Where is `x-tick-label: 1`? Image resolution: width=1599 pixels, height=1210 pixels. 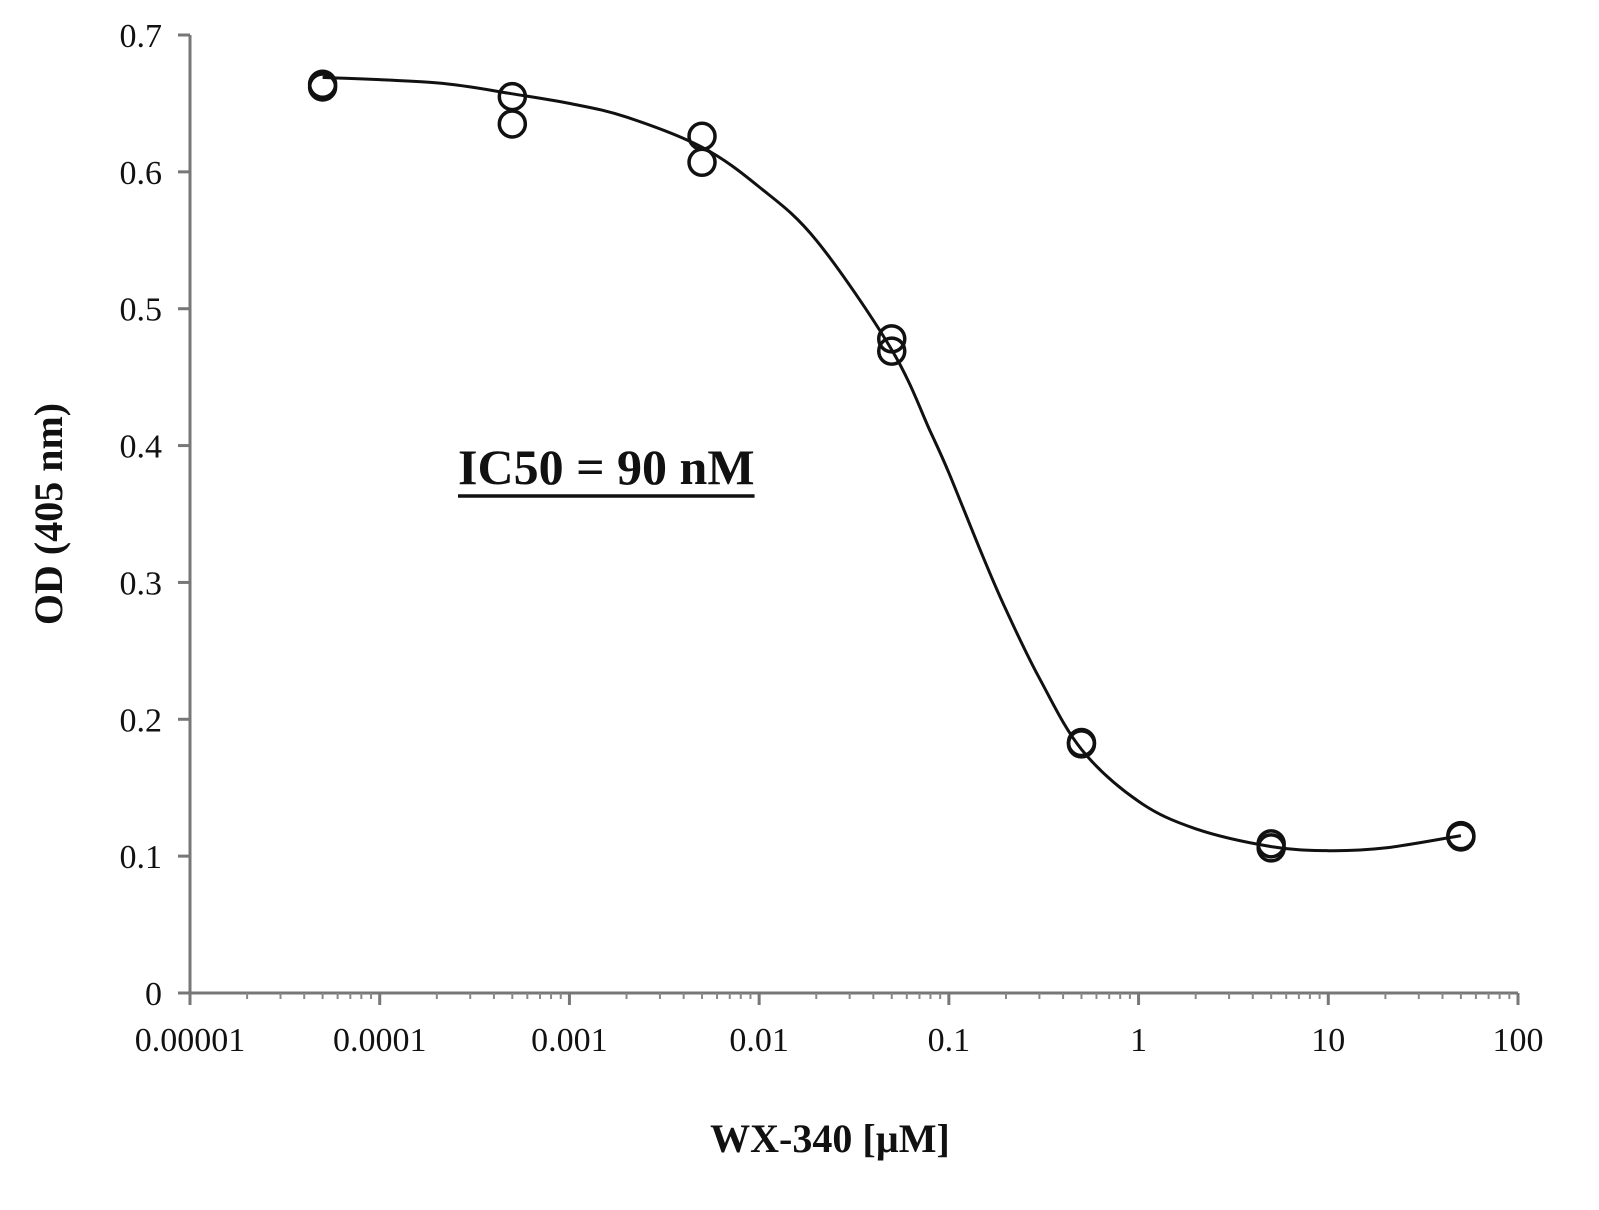 x-tick-label: 1 is located at coordinates (1138, 1040).